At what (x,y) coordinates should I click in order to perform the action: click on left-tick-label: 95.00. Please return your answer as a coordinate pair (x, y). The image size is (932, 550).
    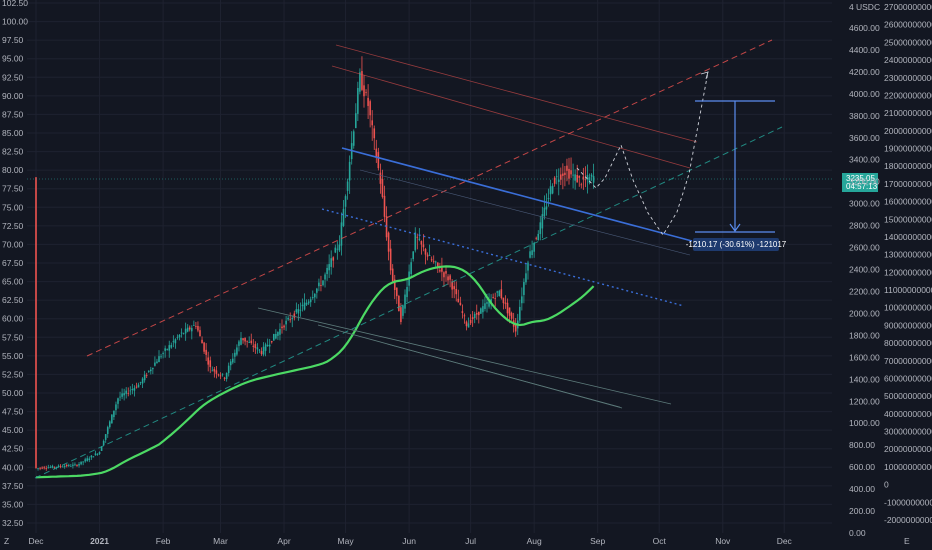
    Looking at the image, I should click on (13, 59).